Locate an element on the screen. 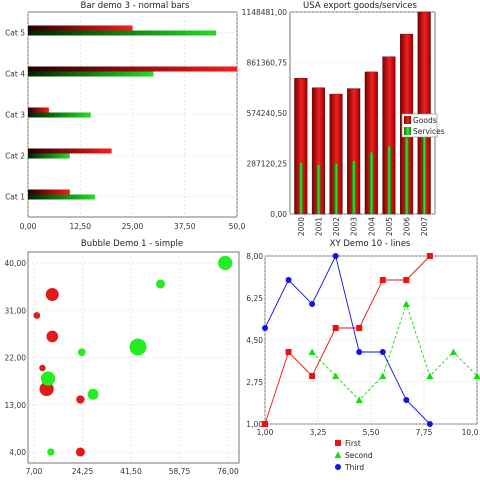 This screenshot has width=480, height=484. chart4-x-tick-label: 10,0 is located at coordinates (470, 432).